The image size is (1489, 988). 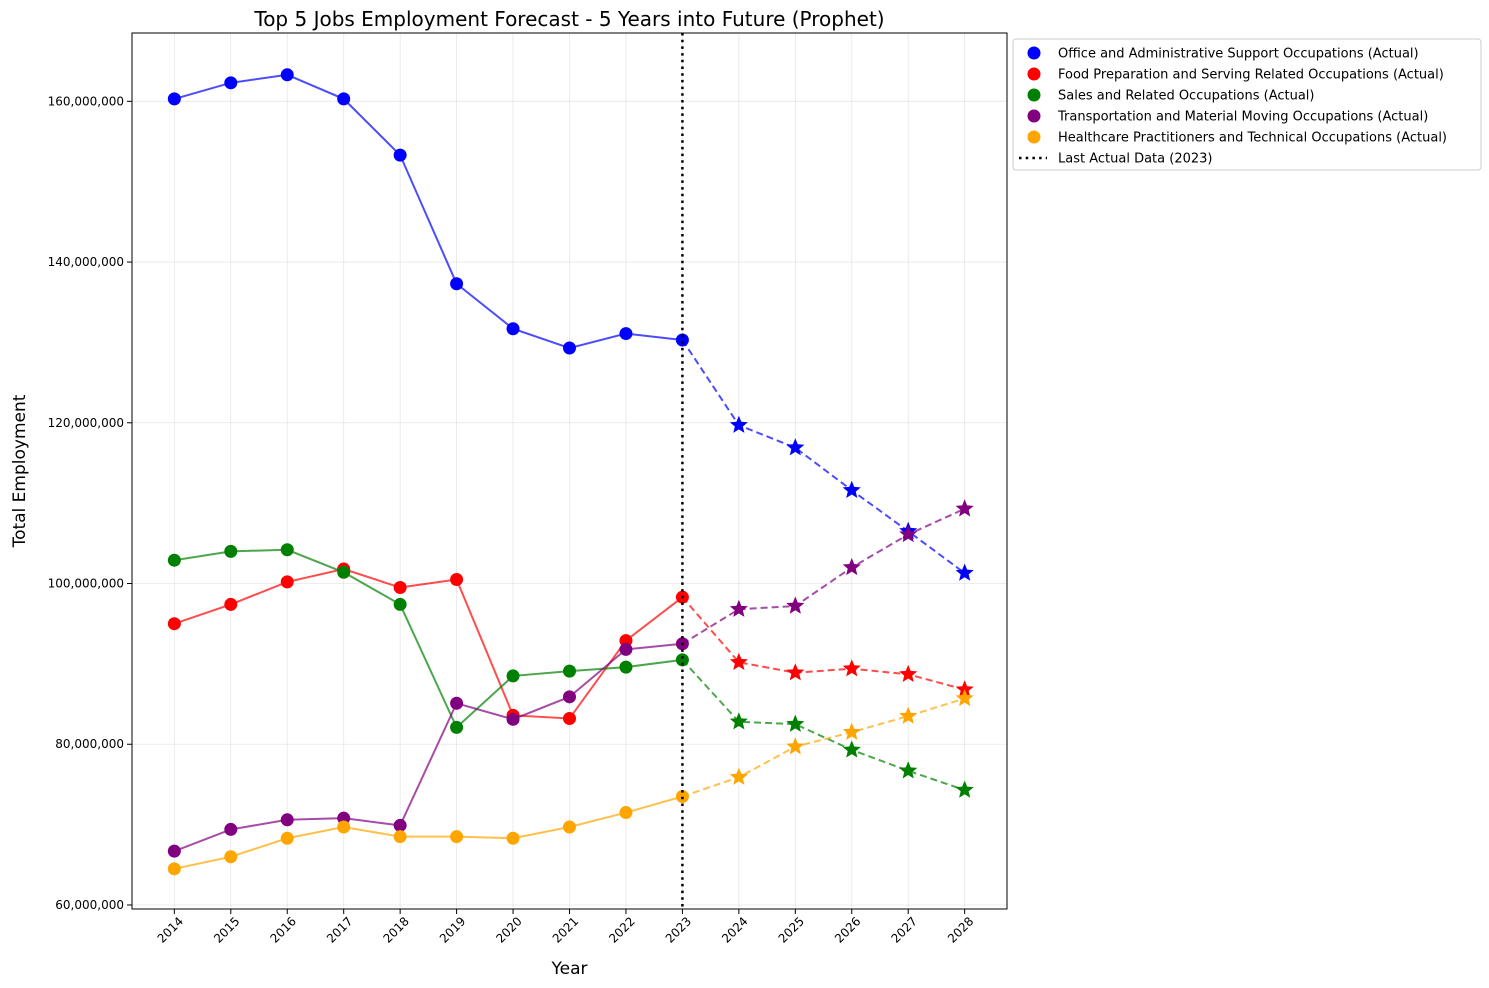 I want to click on x-tick-label: 2021, so click(x=565, y=929).